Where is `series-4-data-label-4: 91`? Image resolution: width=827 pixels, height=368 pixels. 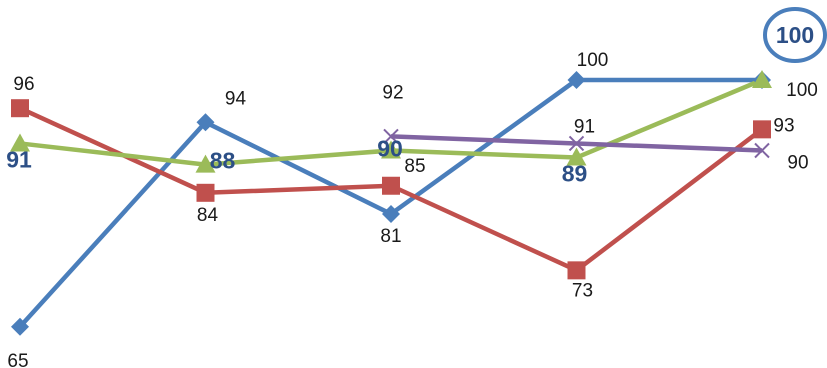
series-4-data-label-4: 91 is located at coordinates (584, 126).